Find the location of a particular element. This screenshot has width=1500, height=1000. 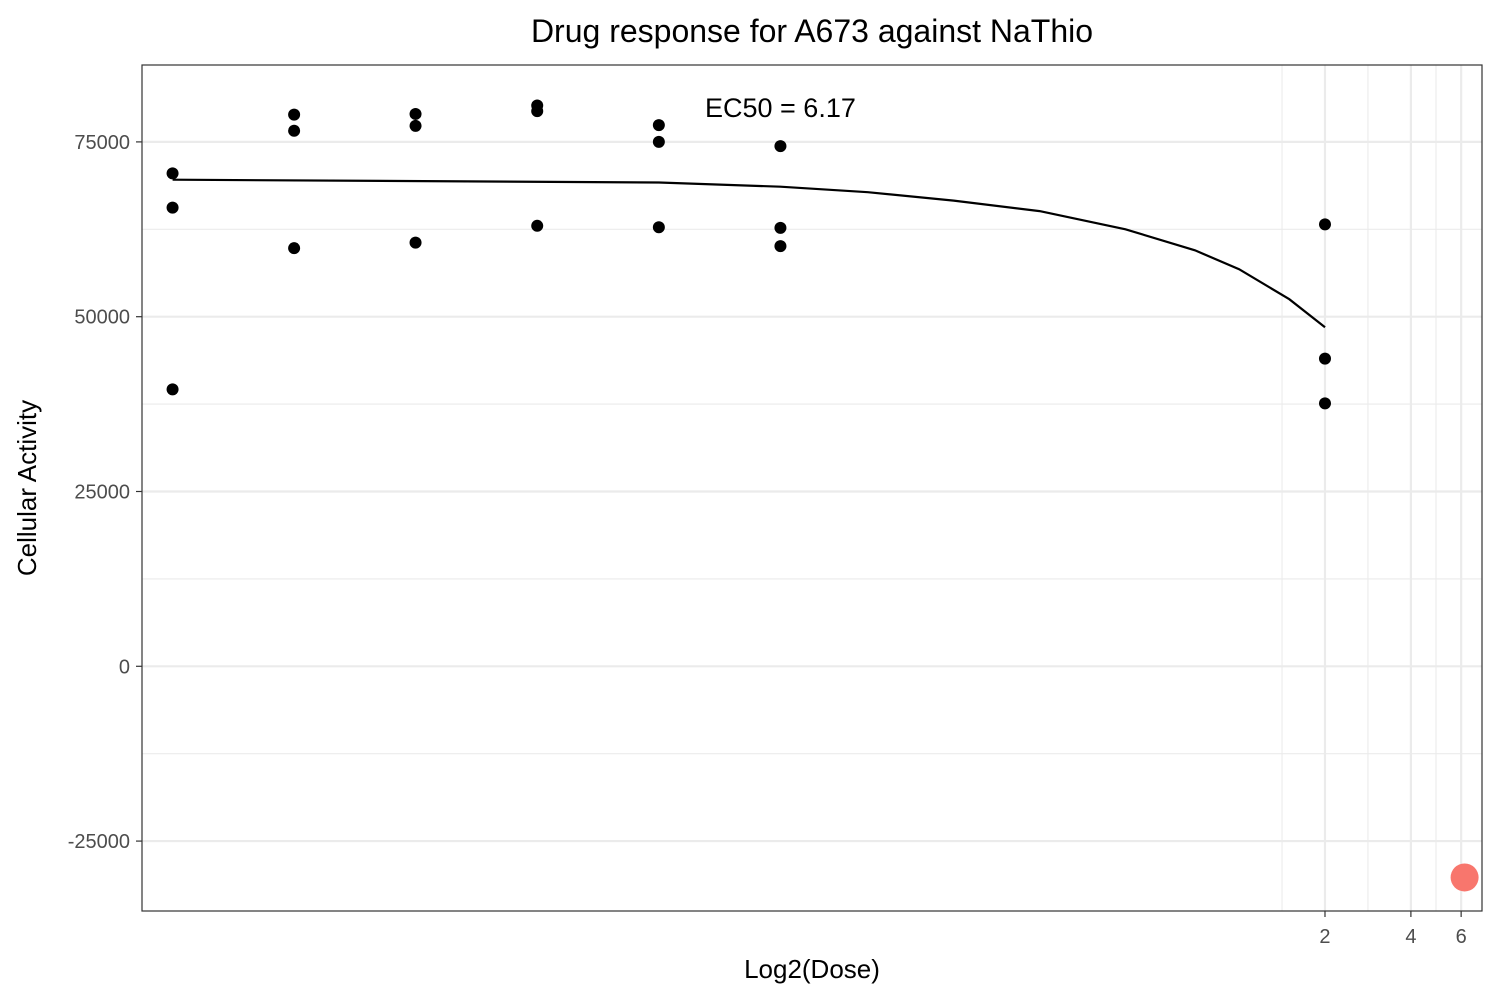

ec50-marker is located at coordinates (1464, 877).